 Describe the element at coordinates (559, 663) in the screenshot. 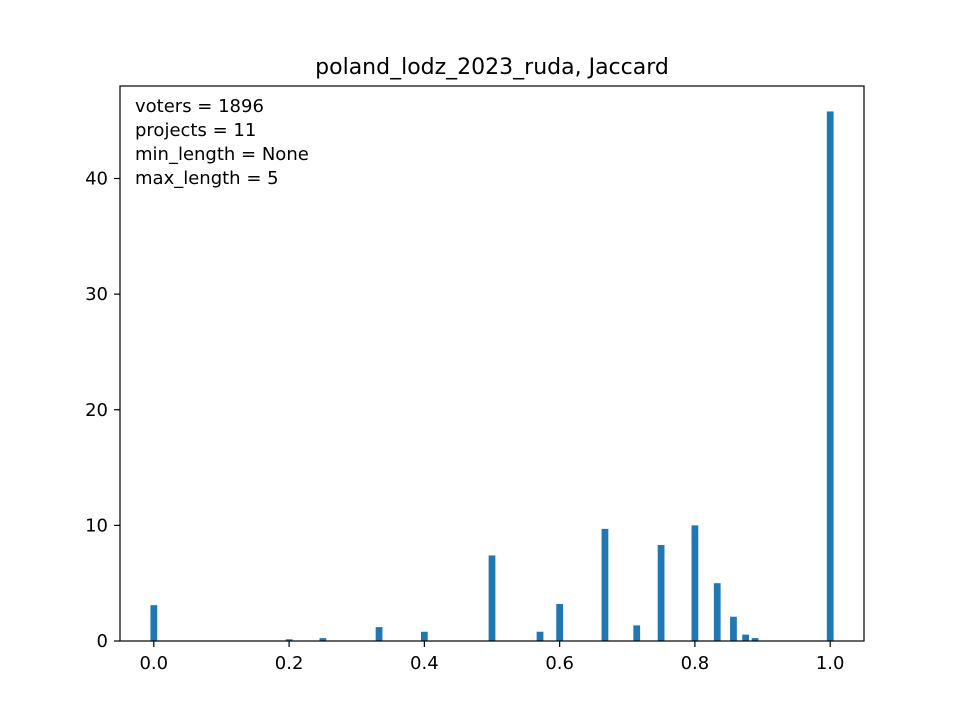

I see `x-tick-label: 0.6` at that location.